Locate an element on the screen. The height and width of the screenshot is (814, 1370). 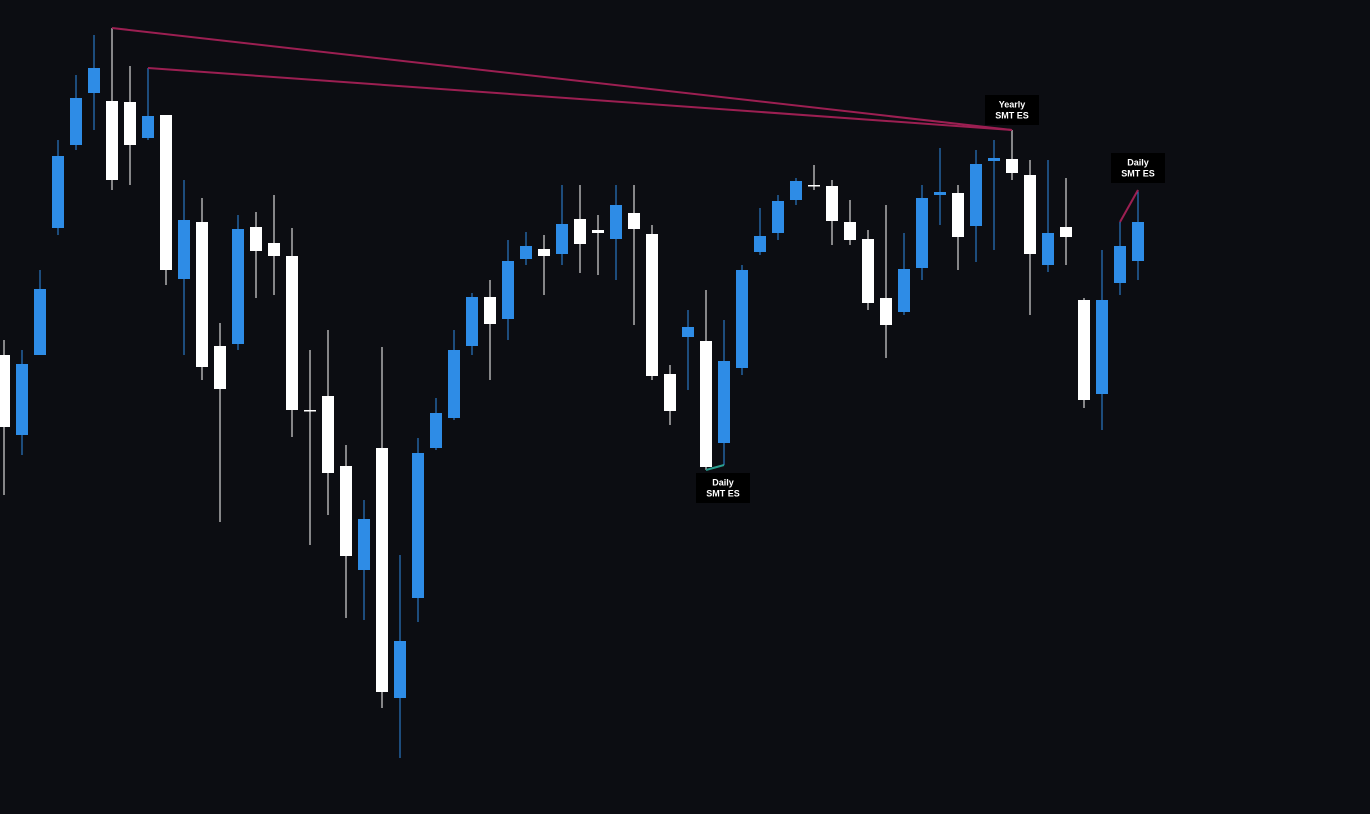
annotation-text: Yearly is located at coordinates (1012, 104).